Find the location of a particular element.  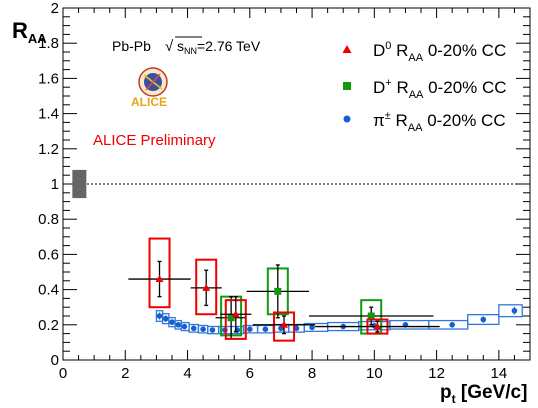

energy-text: sNN=2.76 TeV is located at coordinates (219, 47).